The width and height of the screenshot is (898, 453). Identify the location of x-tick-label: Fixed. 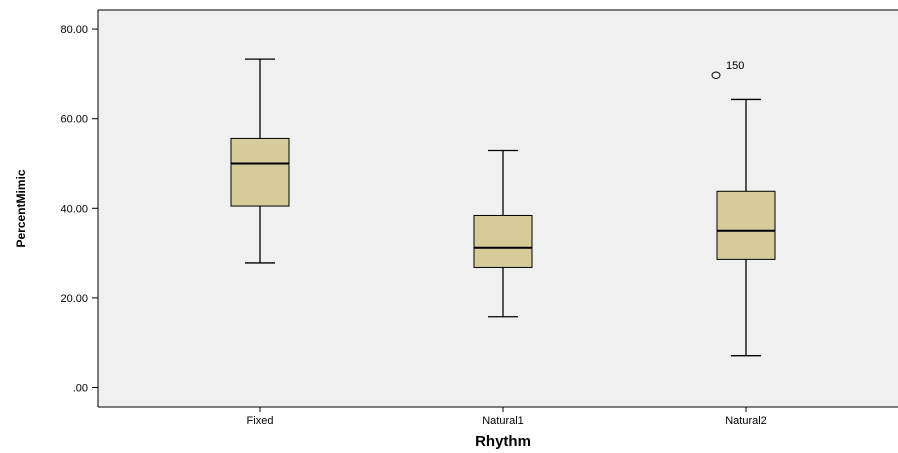
(260, 421).